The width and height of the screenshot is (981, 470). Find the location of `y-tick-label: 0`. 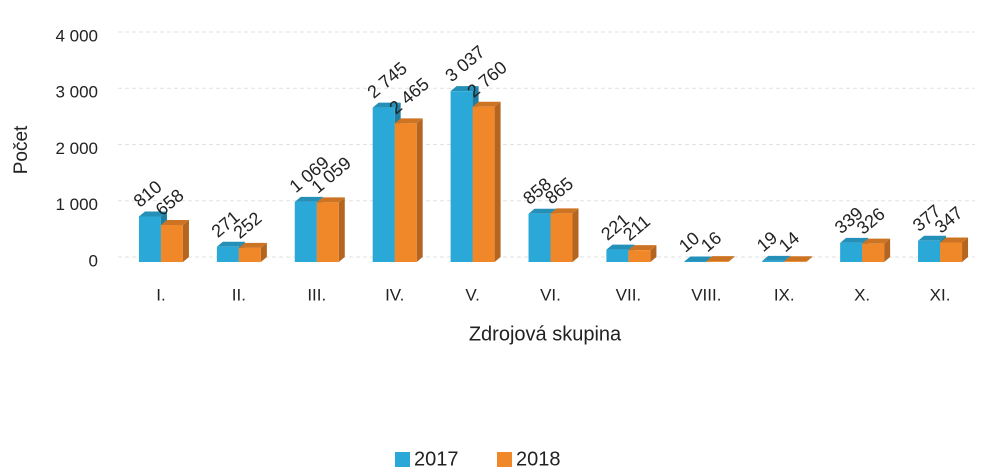

y-tick-label: 0 is located at coordinates (93, 260).